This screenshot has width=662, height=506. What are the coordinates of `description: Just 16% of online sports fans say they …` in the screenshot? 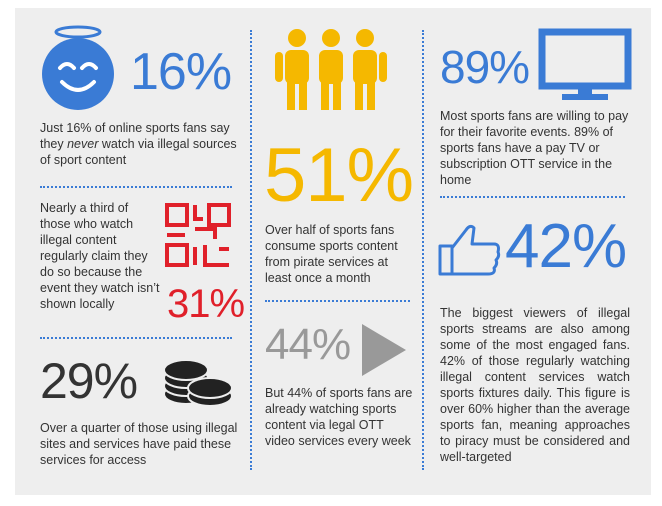 It's located at (140, 144).